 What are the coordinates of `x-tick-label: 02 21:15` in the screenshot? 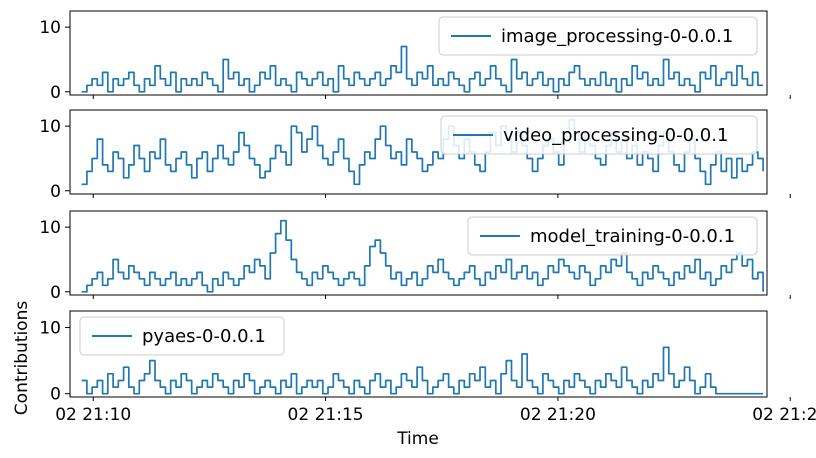 It's located at (326, 415).